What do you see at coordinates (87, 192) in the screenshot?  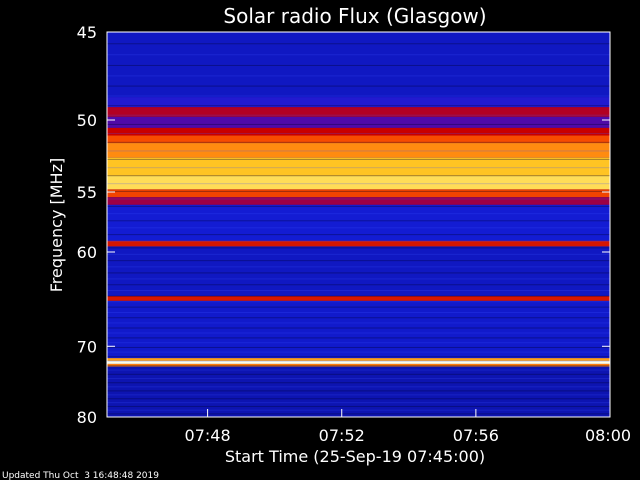 I see `y-tick-label: 55` at bounding box center [87, 192].